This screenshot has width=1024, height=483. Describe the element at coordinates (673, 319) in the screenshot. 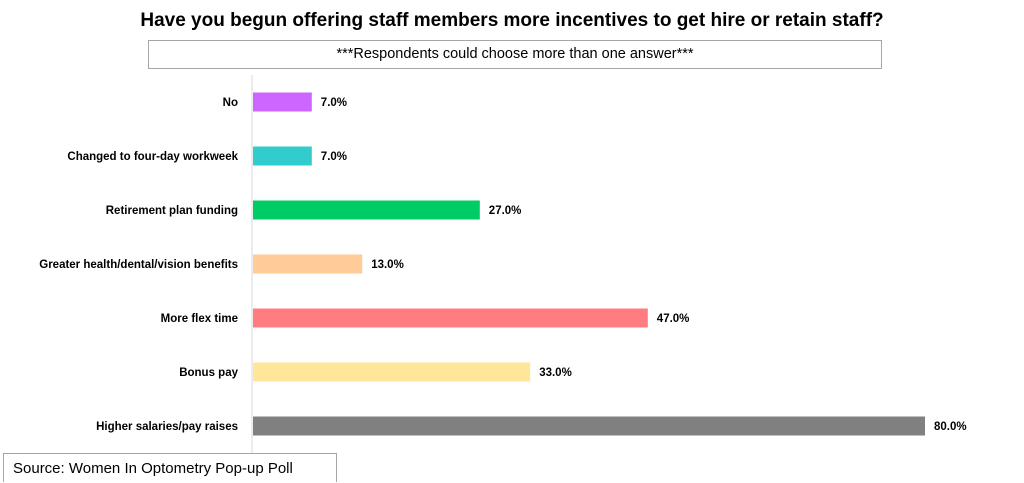

I see `data-label: 47.0%` at that location.